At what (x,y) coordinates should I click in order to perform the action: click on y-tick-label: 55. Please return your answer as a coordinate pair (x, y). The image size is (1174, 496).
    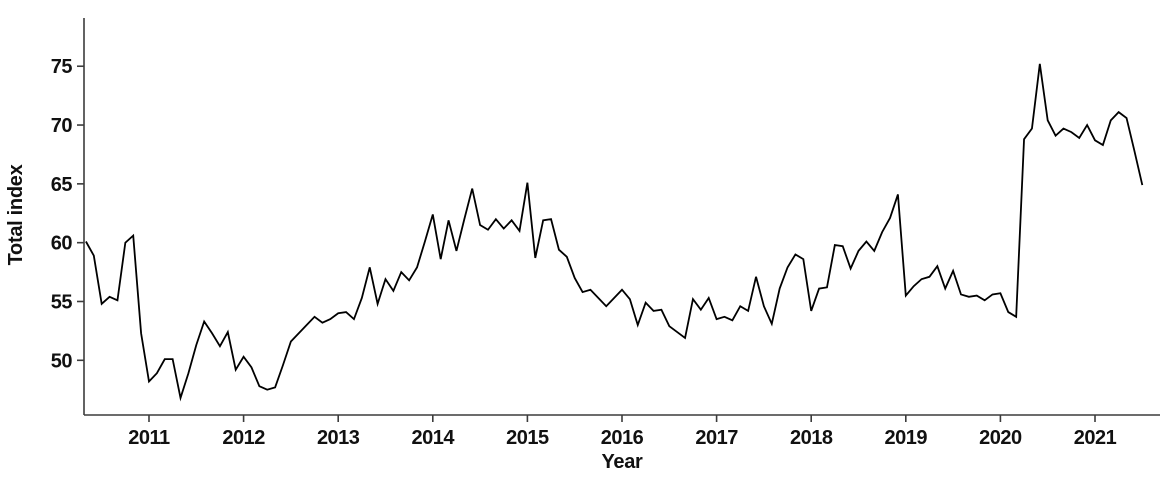
    Looking at the image, I should click on (62, 302).